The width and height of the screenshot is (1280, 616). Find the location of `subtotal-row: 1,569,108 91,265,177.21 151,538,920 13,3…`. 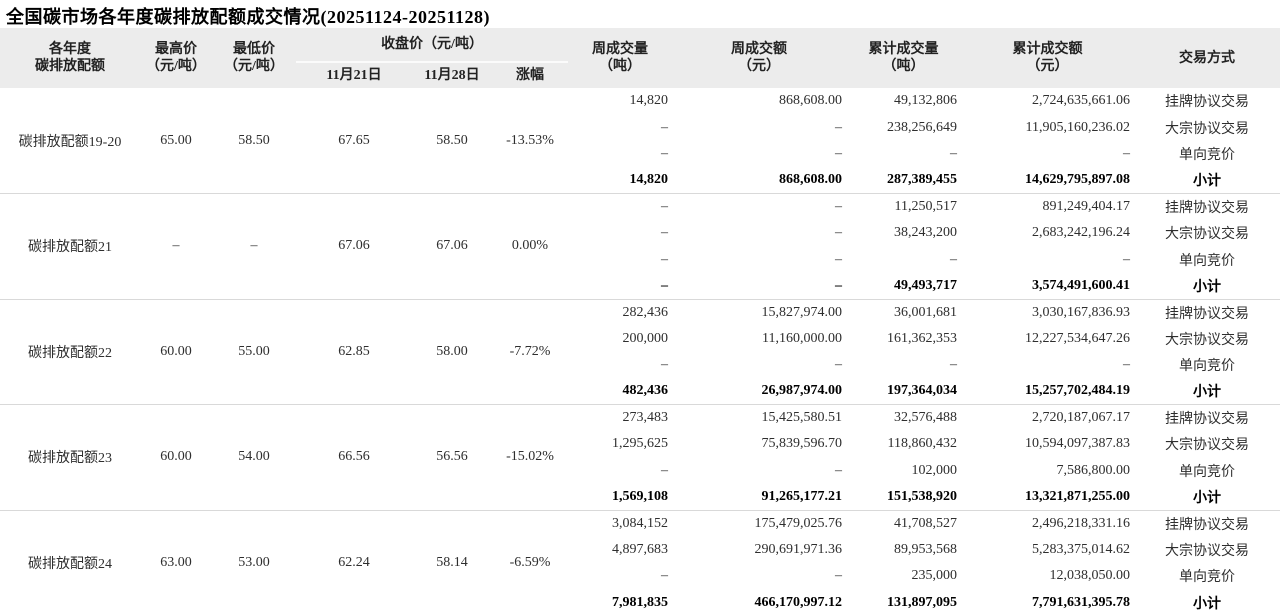

subtotal-row: 1,569,108 91,265,177.21 151,538,920 13,3… is located at coordinates (640, 497).